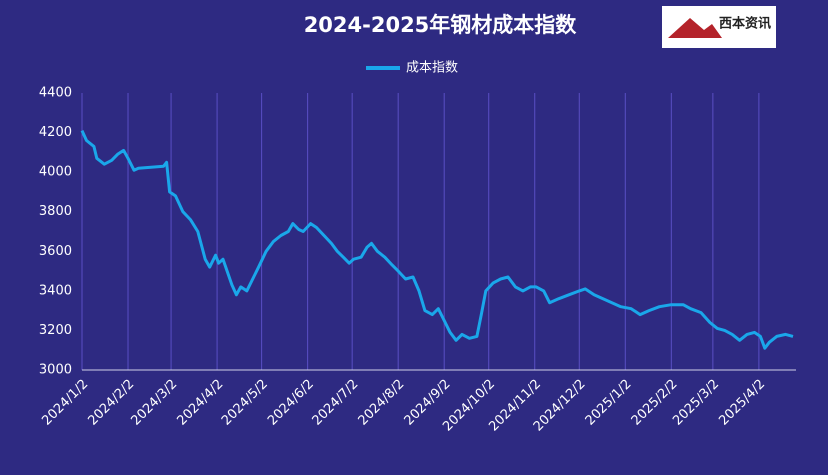 The height and width of the screenshot is (475, 828). I want to click on y-tick-label: 4200, so click(55, 132).